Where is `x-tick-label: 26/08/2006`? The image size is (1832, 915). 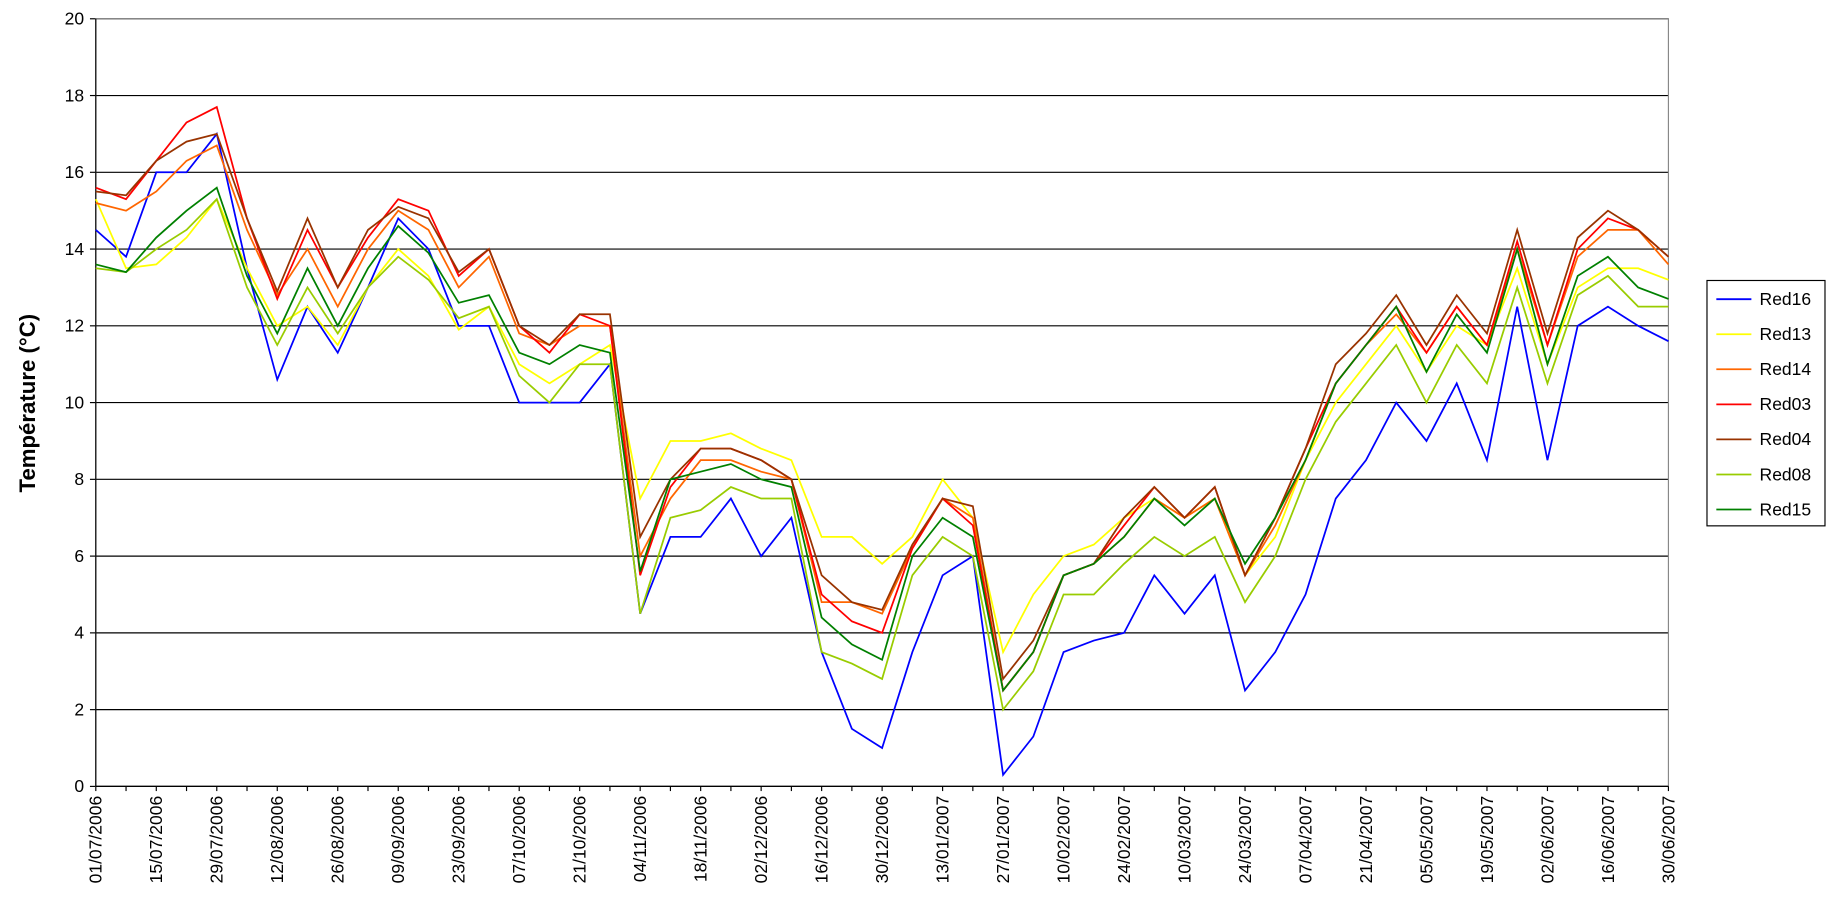
x-tick-label: 26/08/2006 is located at coordinates (338, 840).